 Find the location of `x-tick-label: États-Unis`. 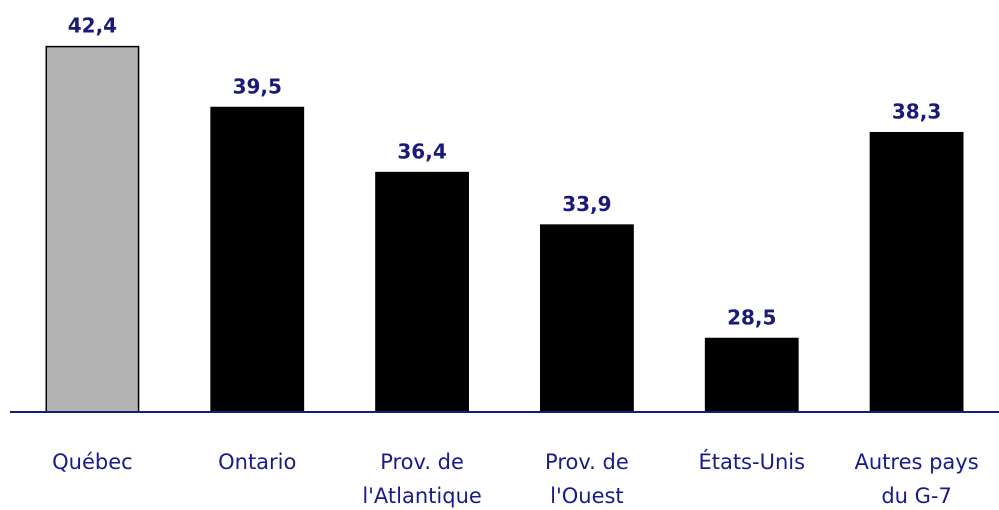

x-tick-label: États-Unis is located at coordinates (752, 462).